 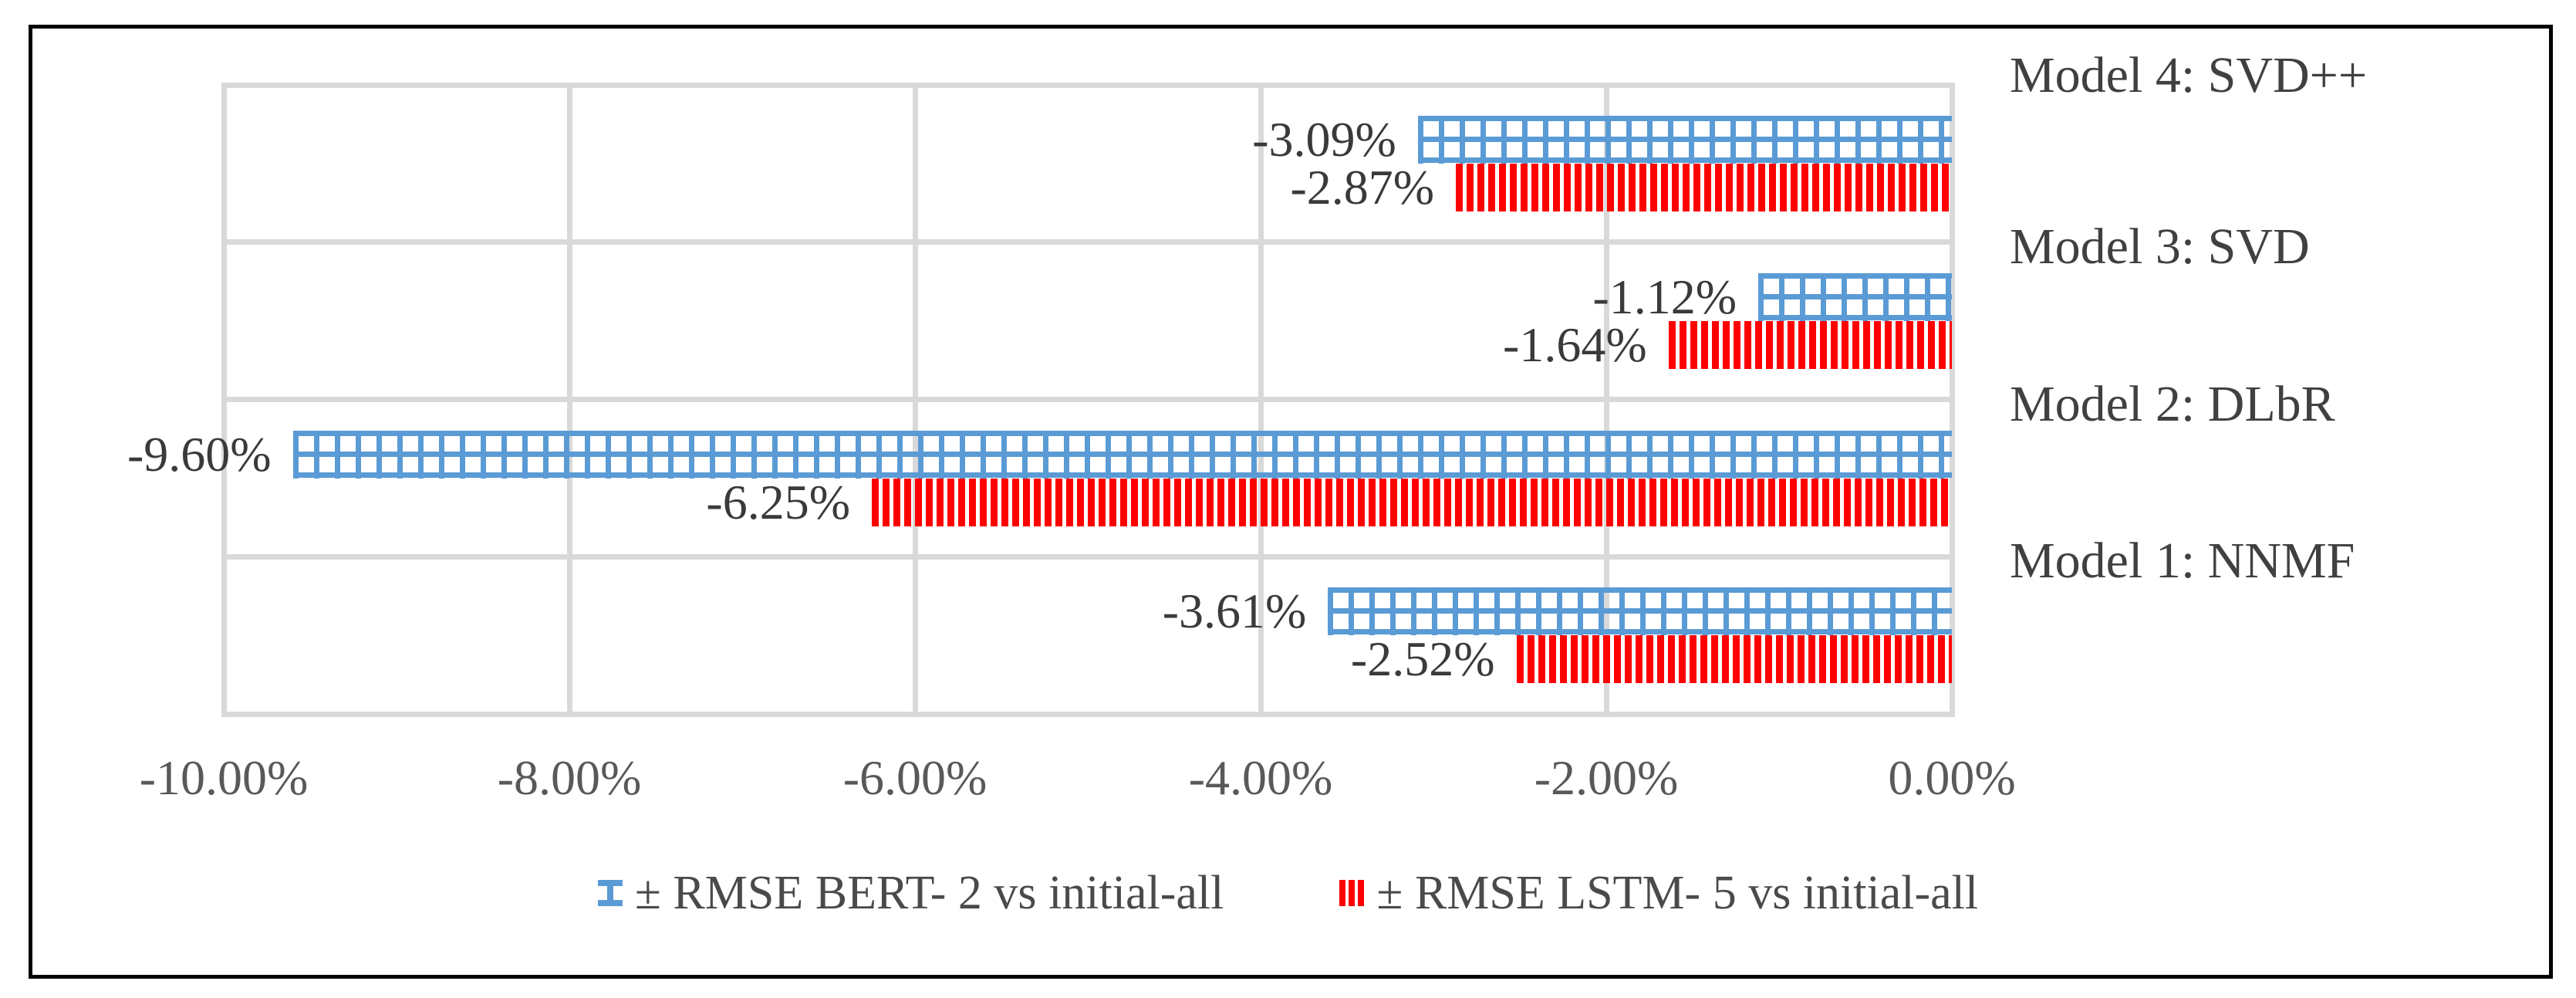 I want to click on x-tick-label: -10.00%, so click(x=224, y=778).